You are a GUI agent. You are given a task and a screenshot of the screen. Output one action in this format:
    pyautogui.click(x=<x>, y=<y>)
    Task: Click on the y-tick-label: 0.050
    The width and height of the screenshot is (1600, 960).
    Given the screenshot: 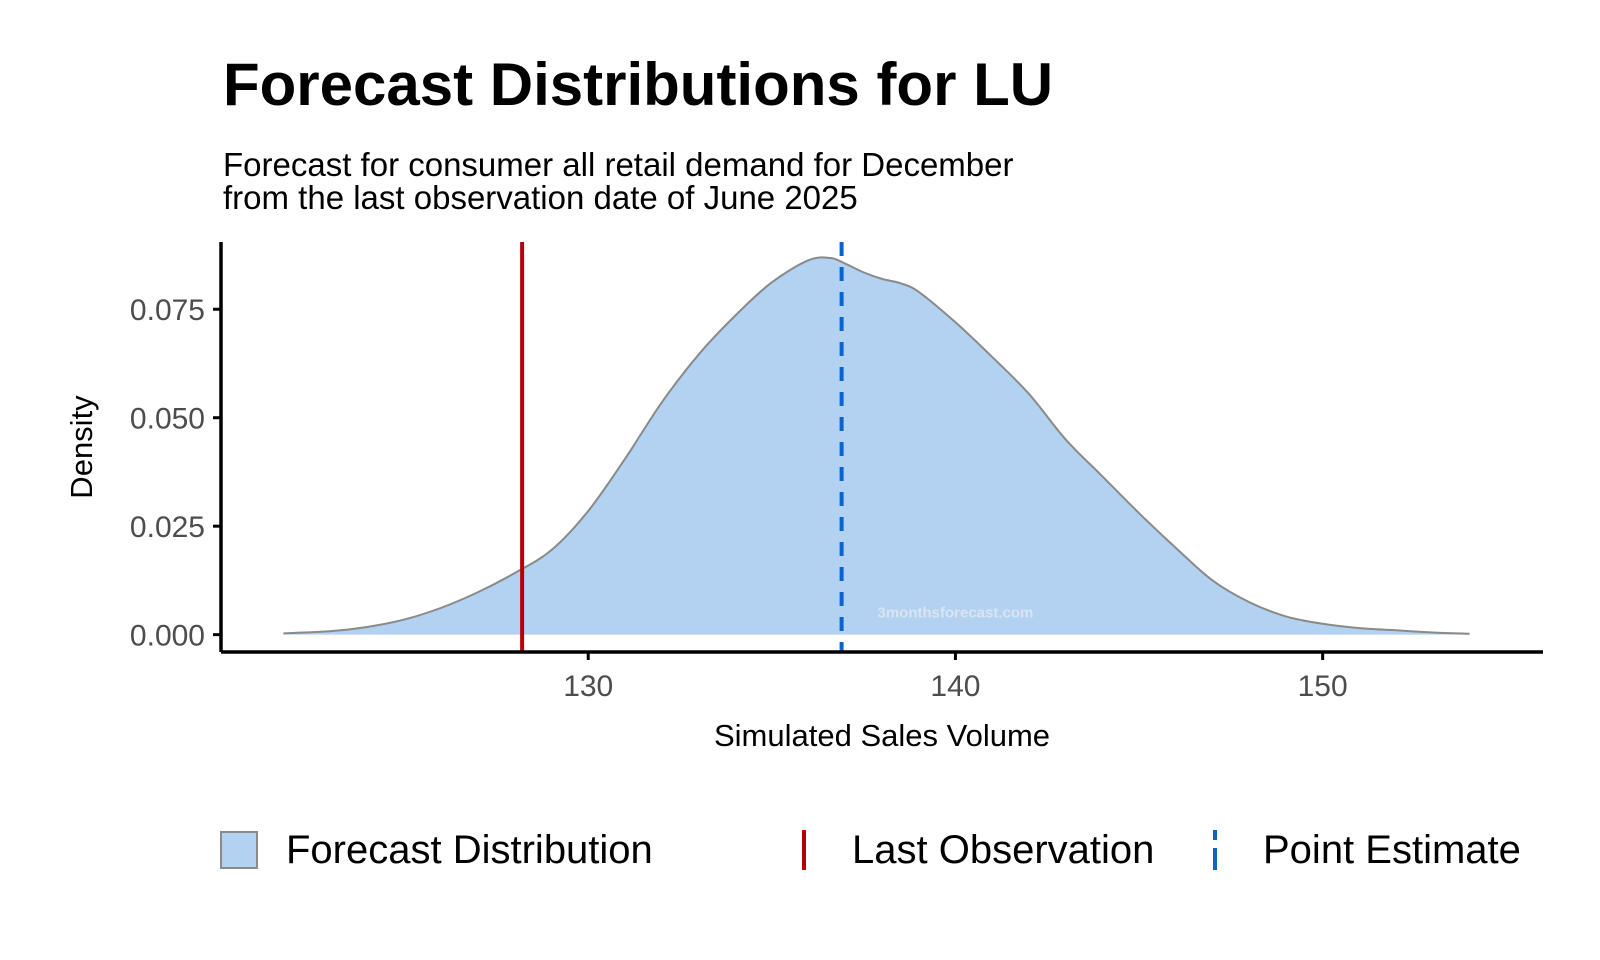 What is the action you would take?
    pyautogui.click(x=167, y=419)
    